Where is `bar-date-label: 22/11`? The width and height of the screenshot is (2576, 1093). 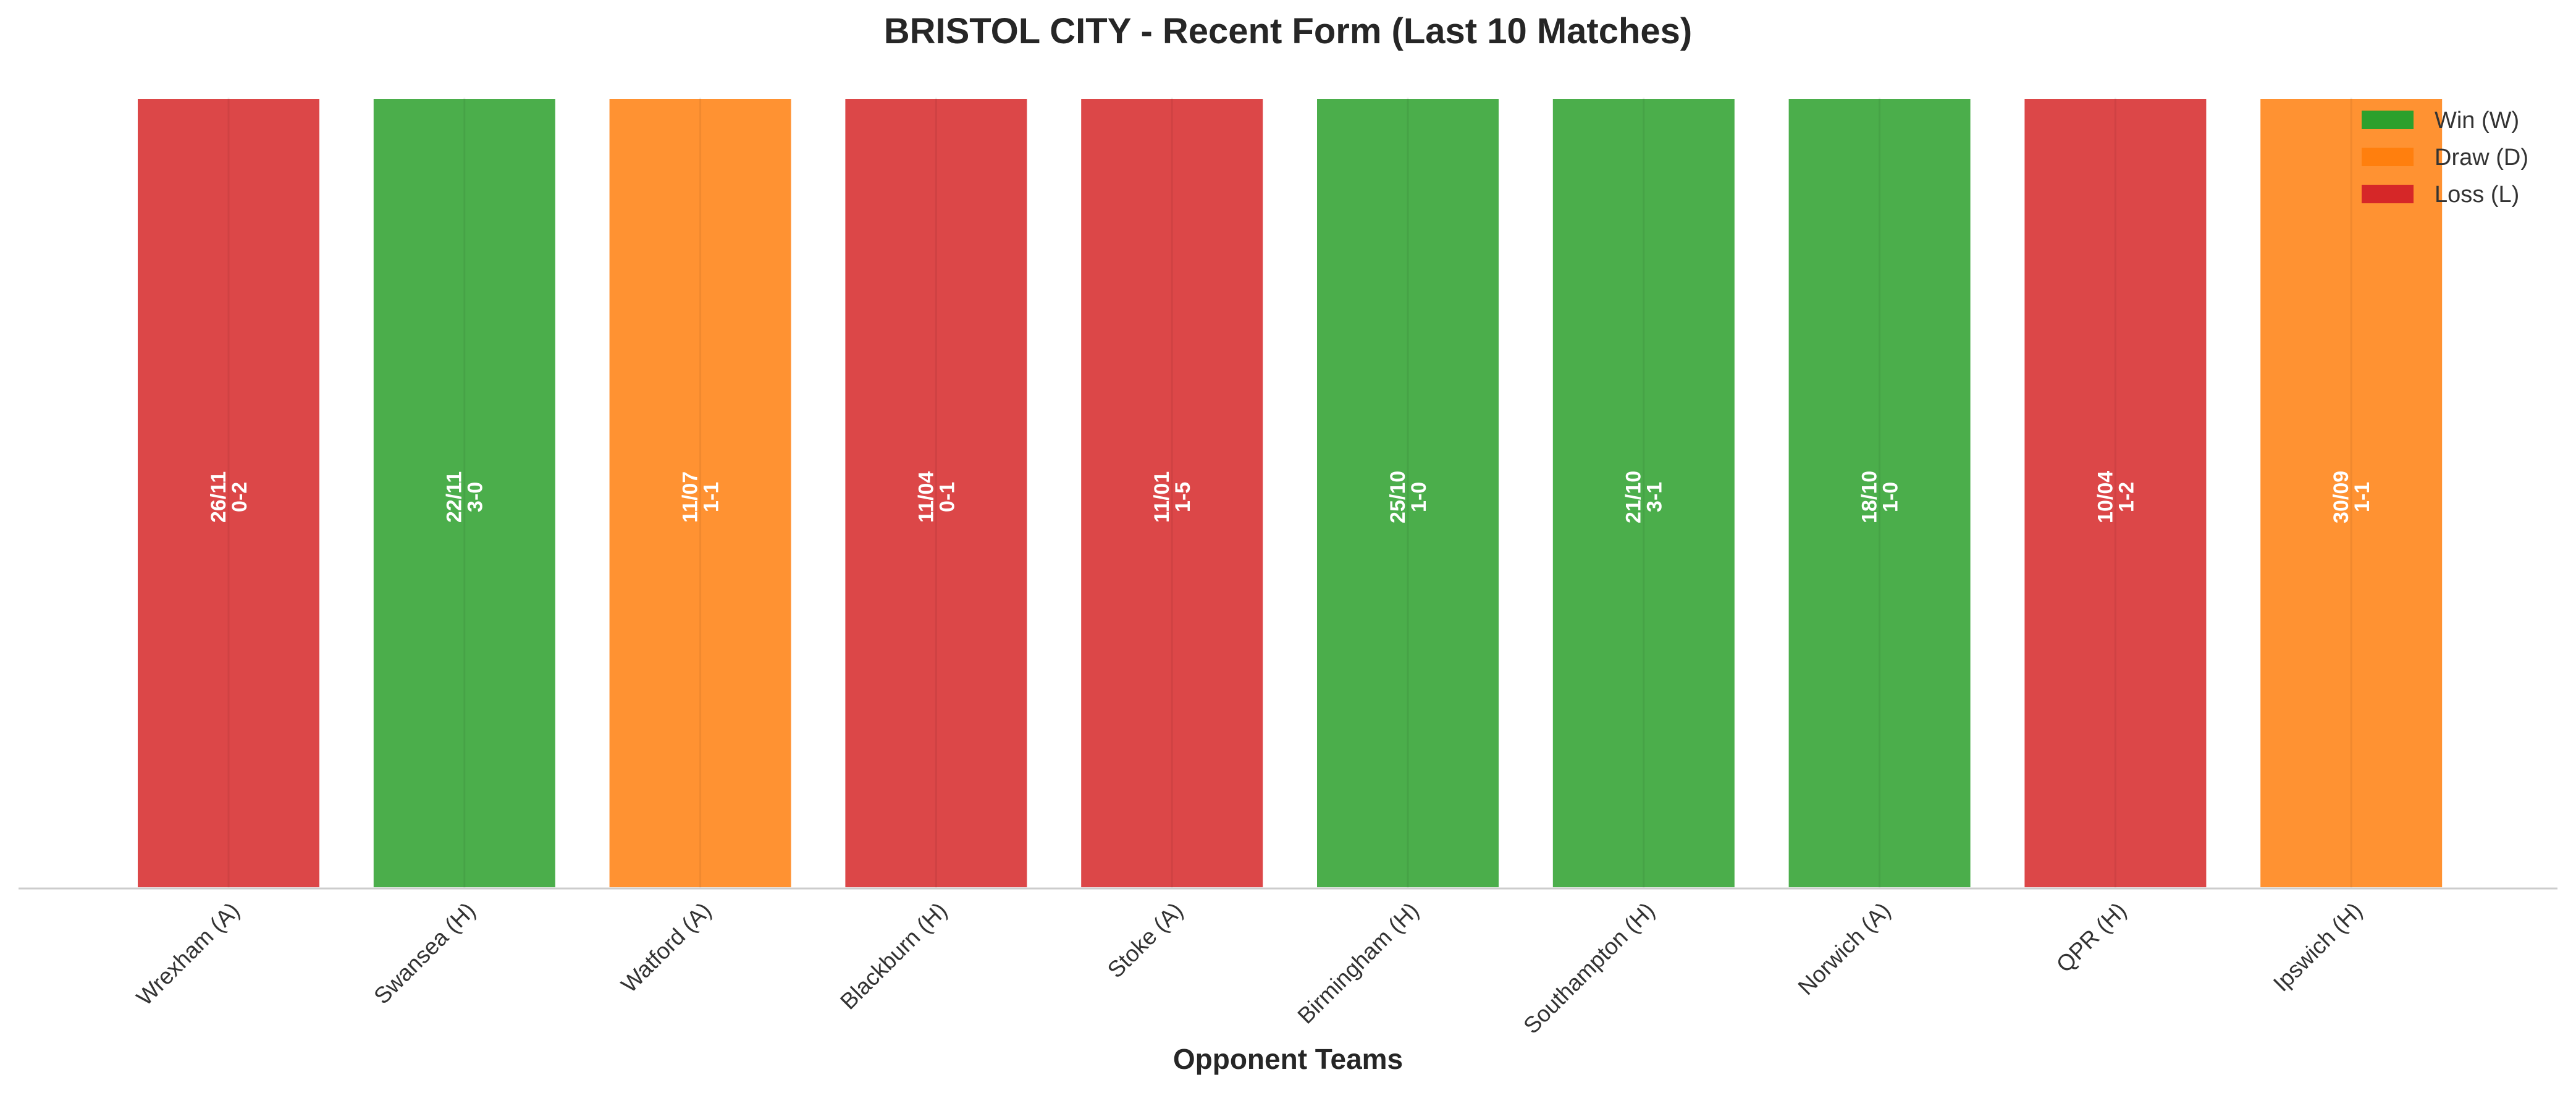
bar-date-label: 22/11 is located at coordinates (454, 497).